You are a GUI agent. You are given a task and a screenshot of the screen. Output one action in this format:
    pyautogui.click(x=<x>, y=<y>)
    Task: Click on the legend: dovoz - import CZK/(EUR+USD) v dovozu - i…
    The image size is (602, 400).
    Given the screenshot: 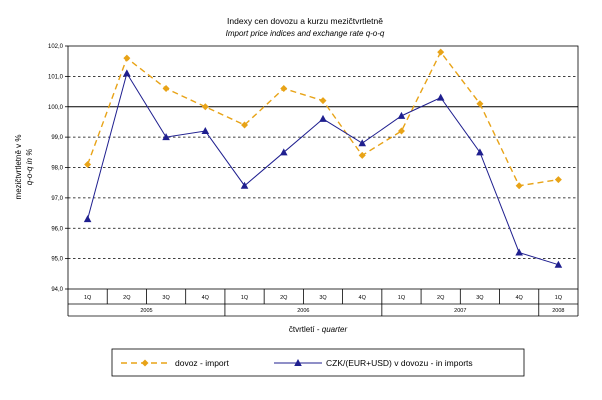 What is the action you would take?
    pyautogui.click(x=297, y=363)
    